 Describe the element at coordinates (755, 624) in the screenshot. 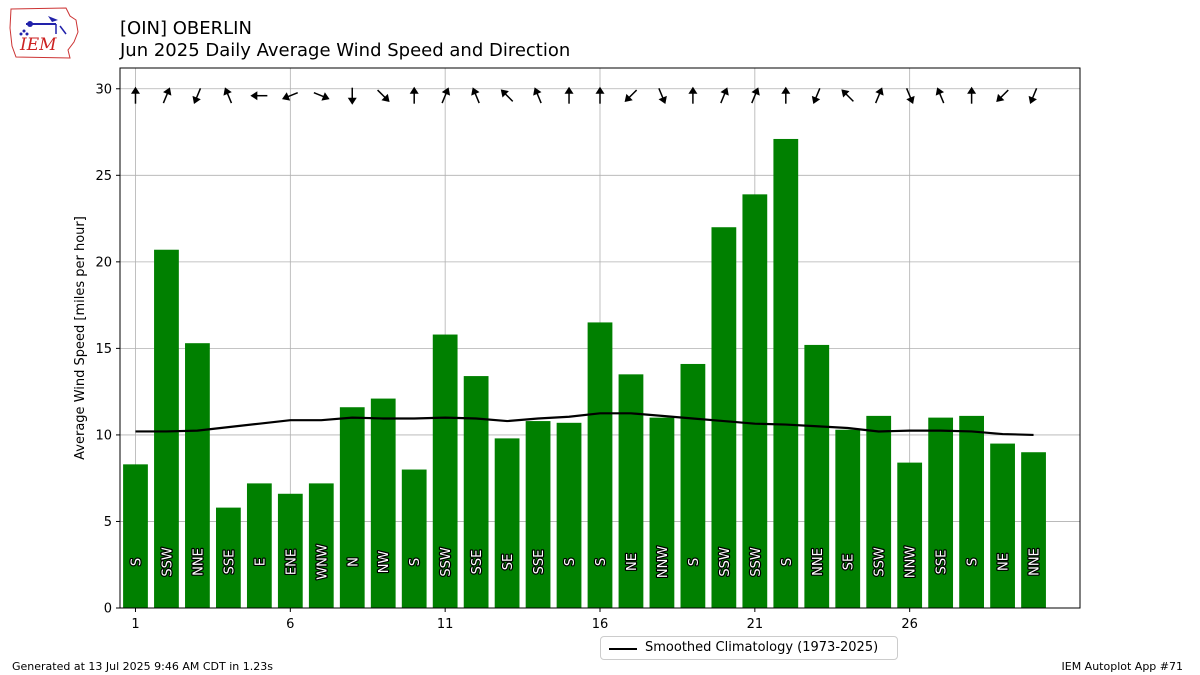

I see `x-tick-label: 21` at that location.